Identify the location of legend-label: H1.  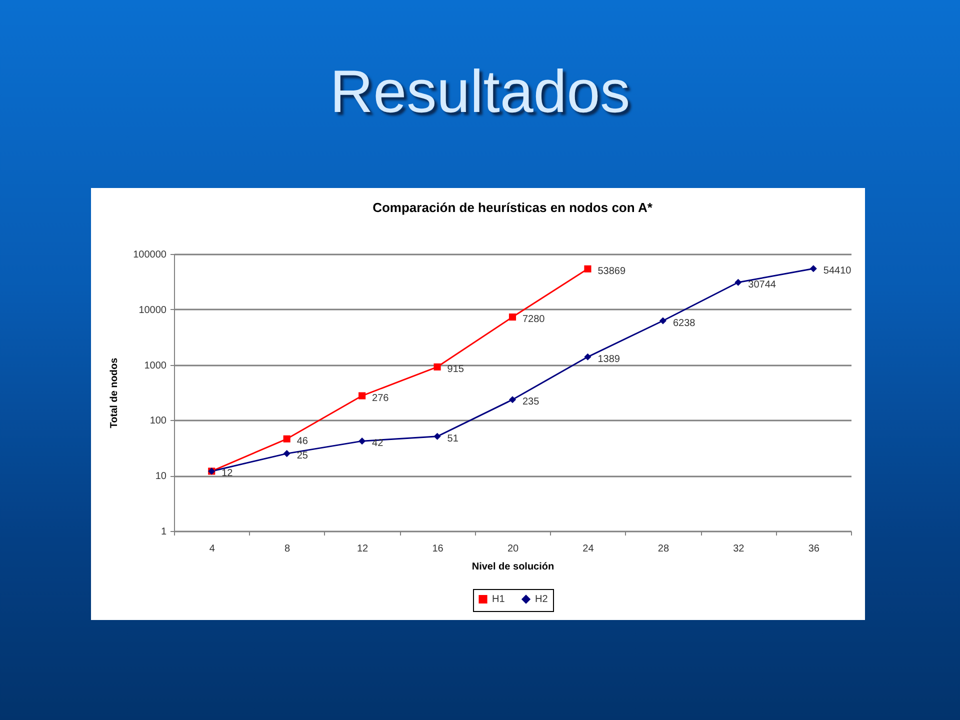
(499, 600).